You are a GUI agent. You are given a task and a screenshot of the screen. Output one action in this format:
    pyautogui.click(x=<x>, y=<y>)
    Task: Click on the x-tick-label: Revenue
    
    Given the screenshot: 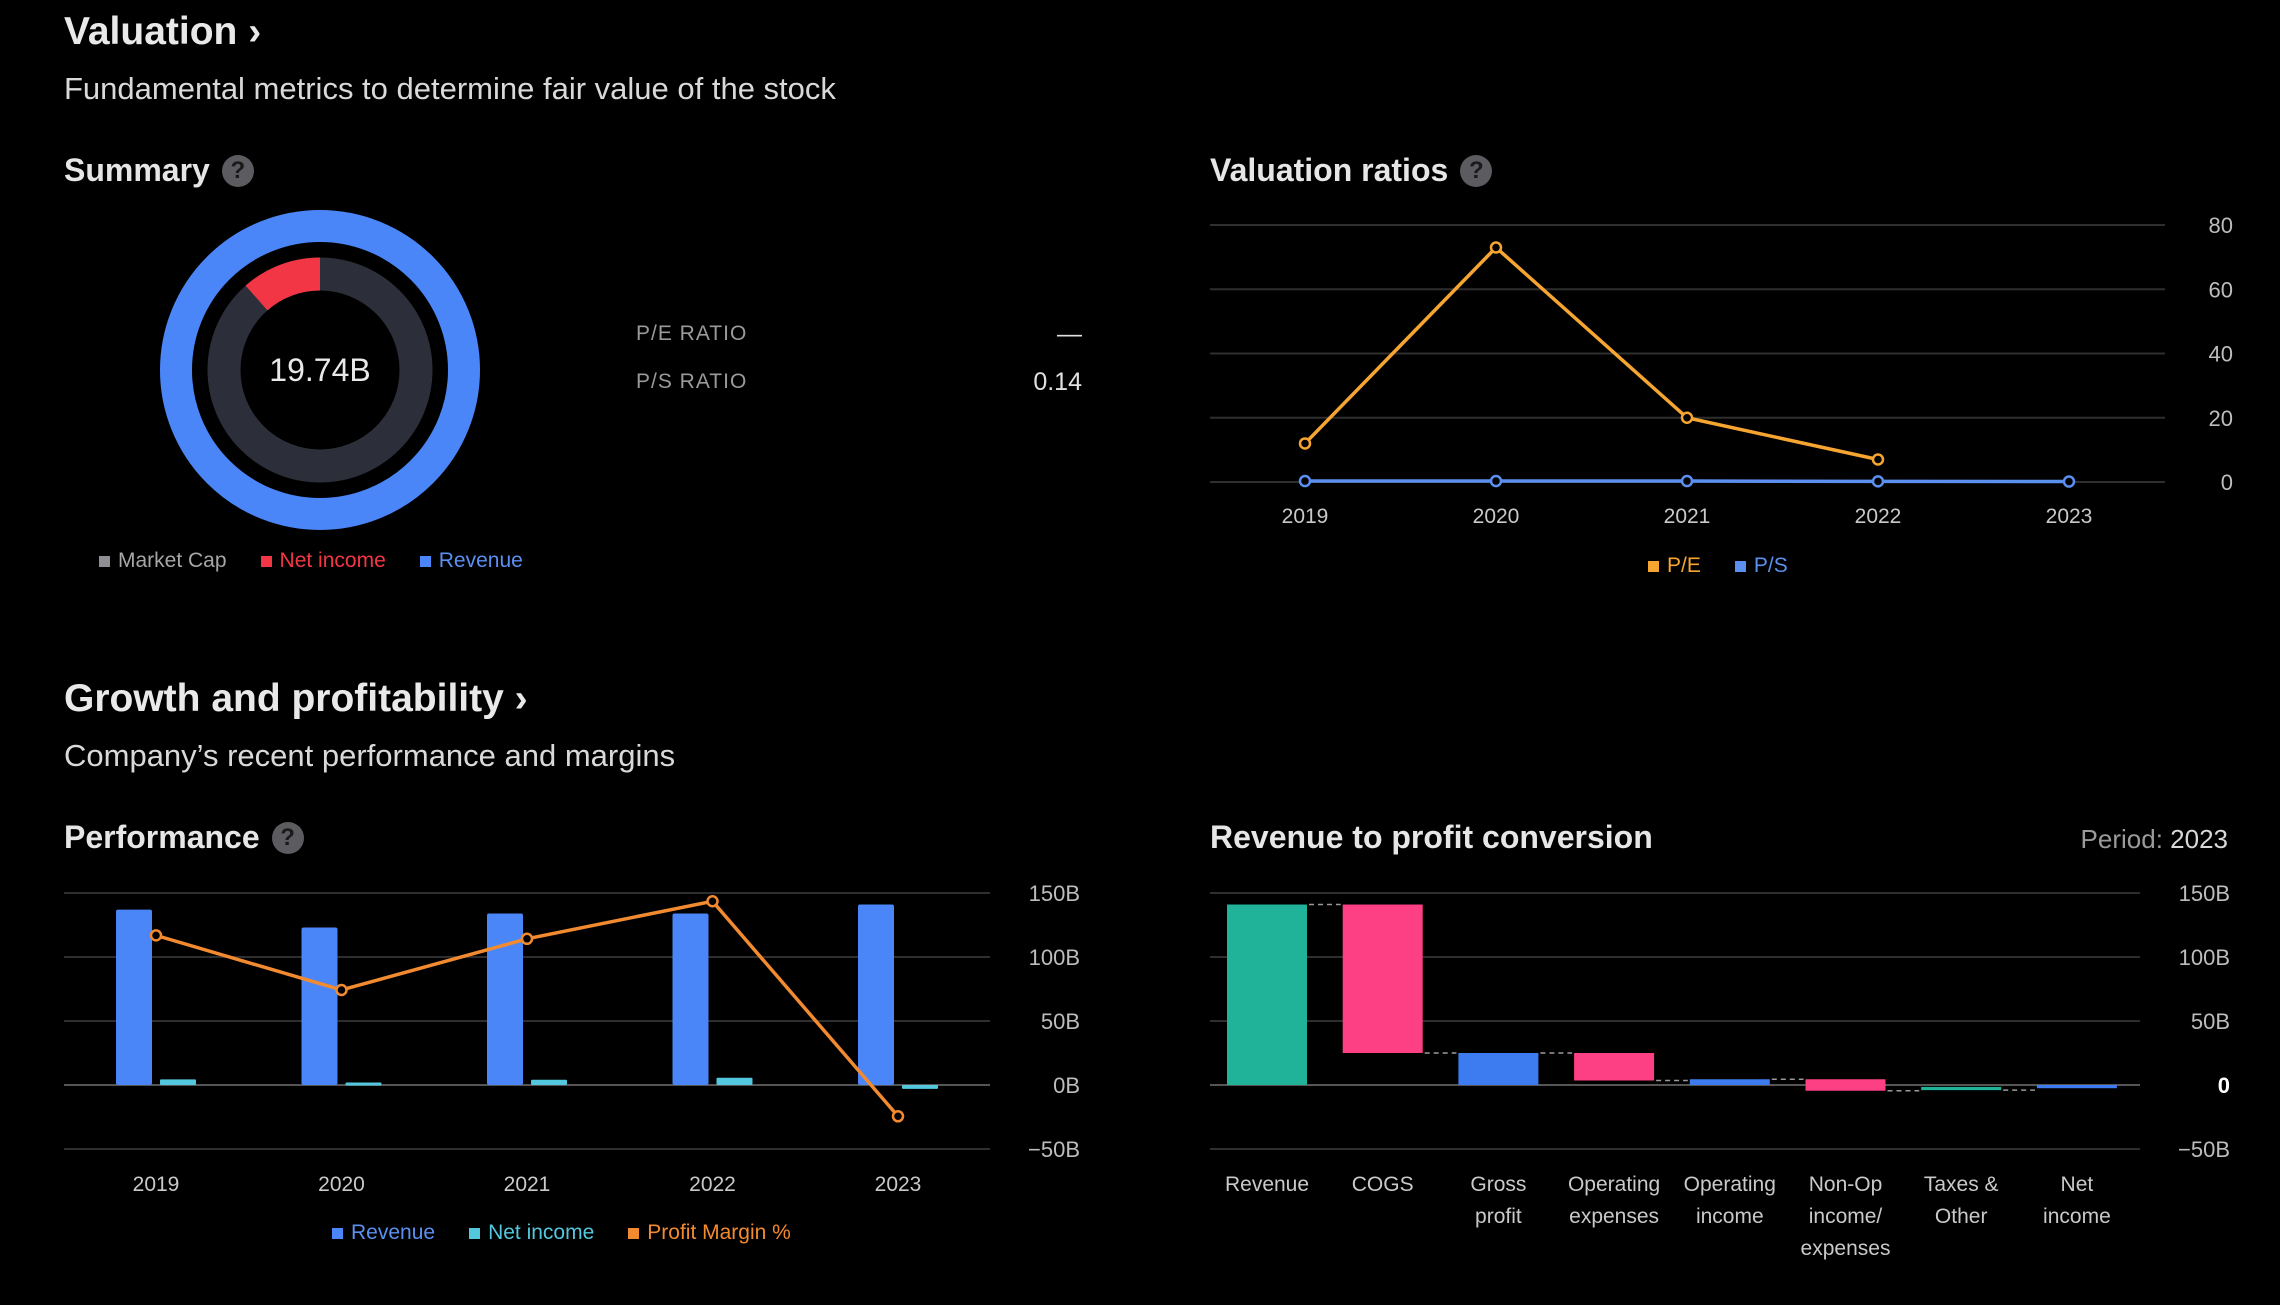 What is the action you would take?
    pyautogui.click(x=1267, y=1184)
    